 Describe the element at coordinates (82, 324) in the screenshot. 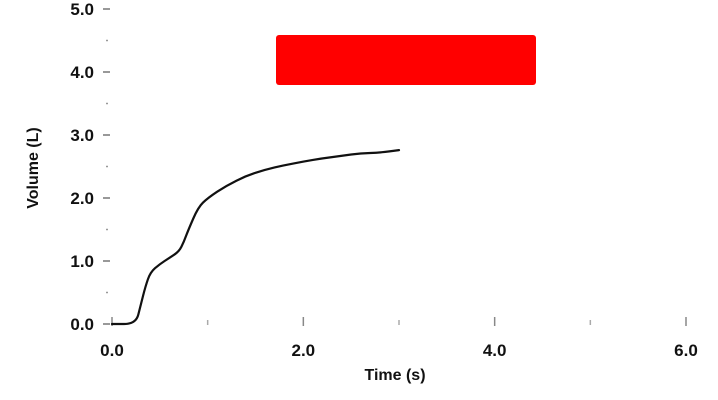

I see `y-tick-label: 0.0` at that location.